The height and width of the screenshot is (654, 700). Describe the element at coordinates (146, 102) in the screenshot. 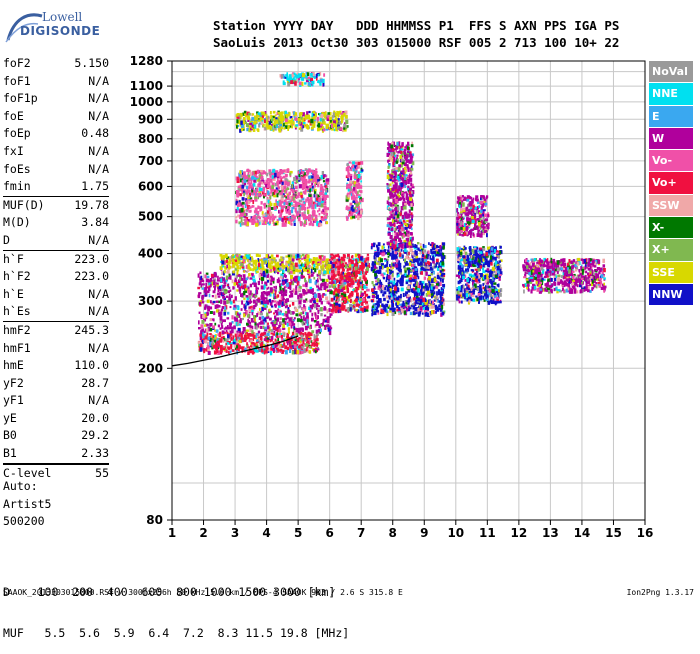

I see `y-tick-label: 1000` at that location.